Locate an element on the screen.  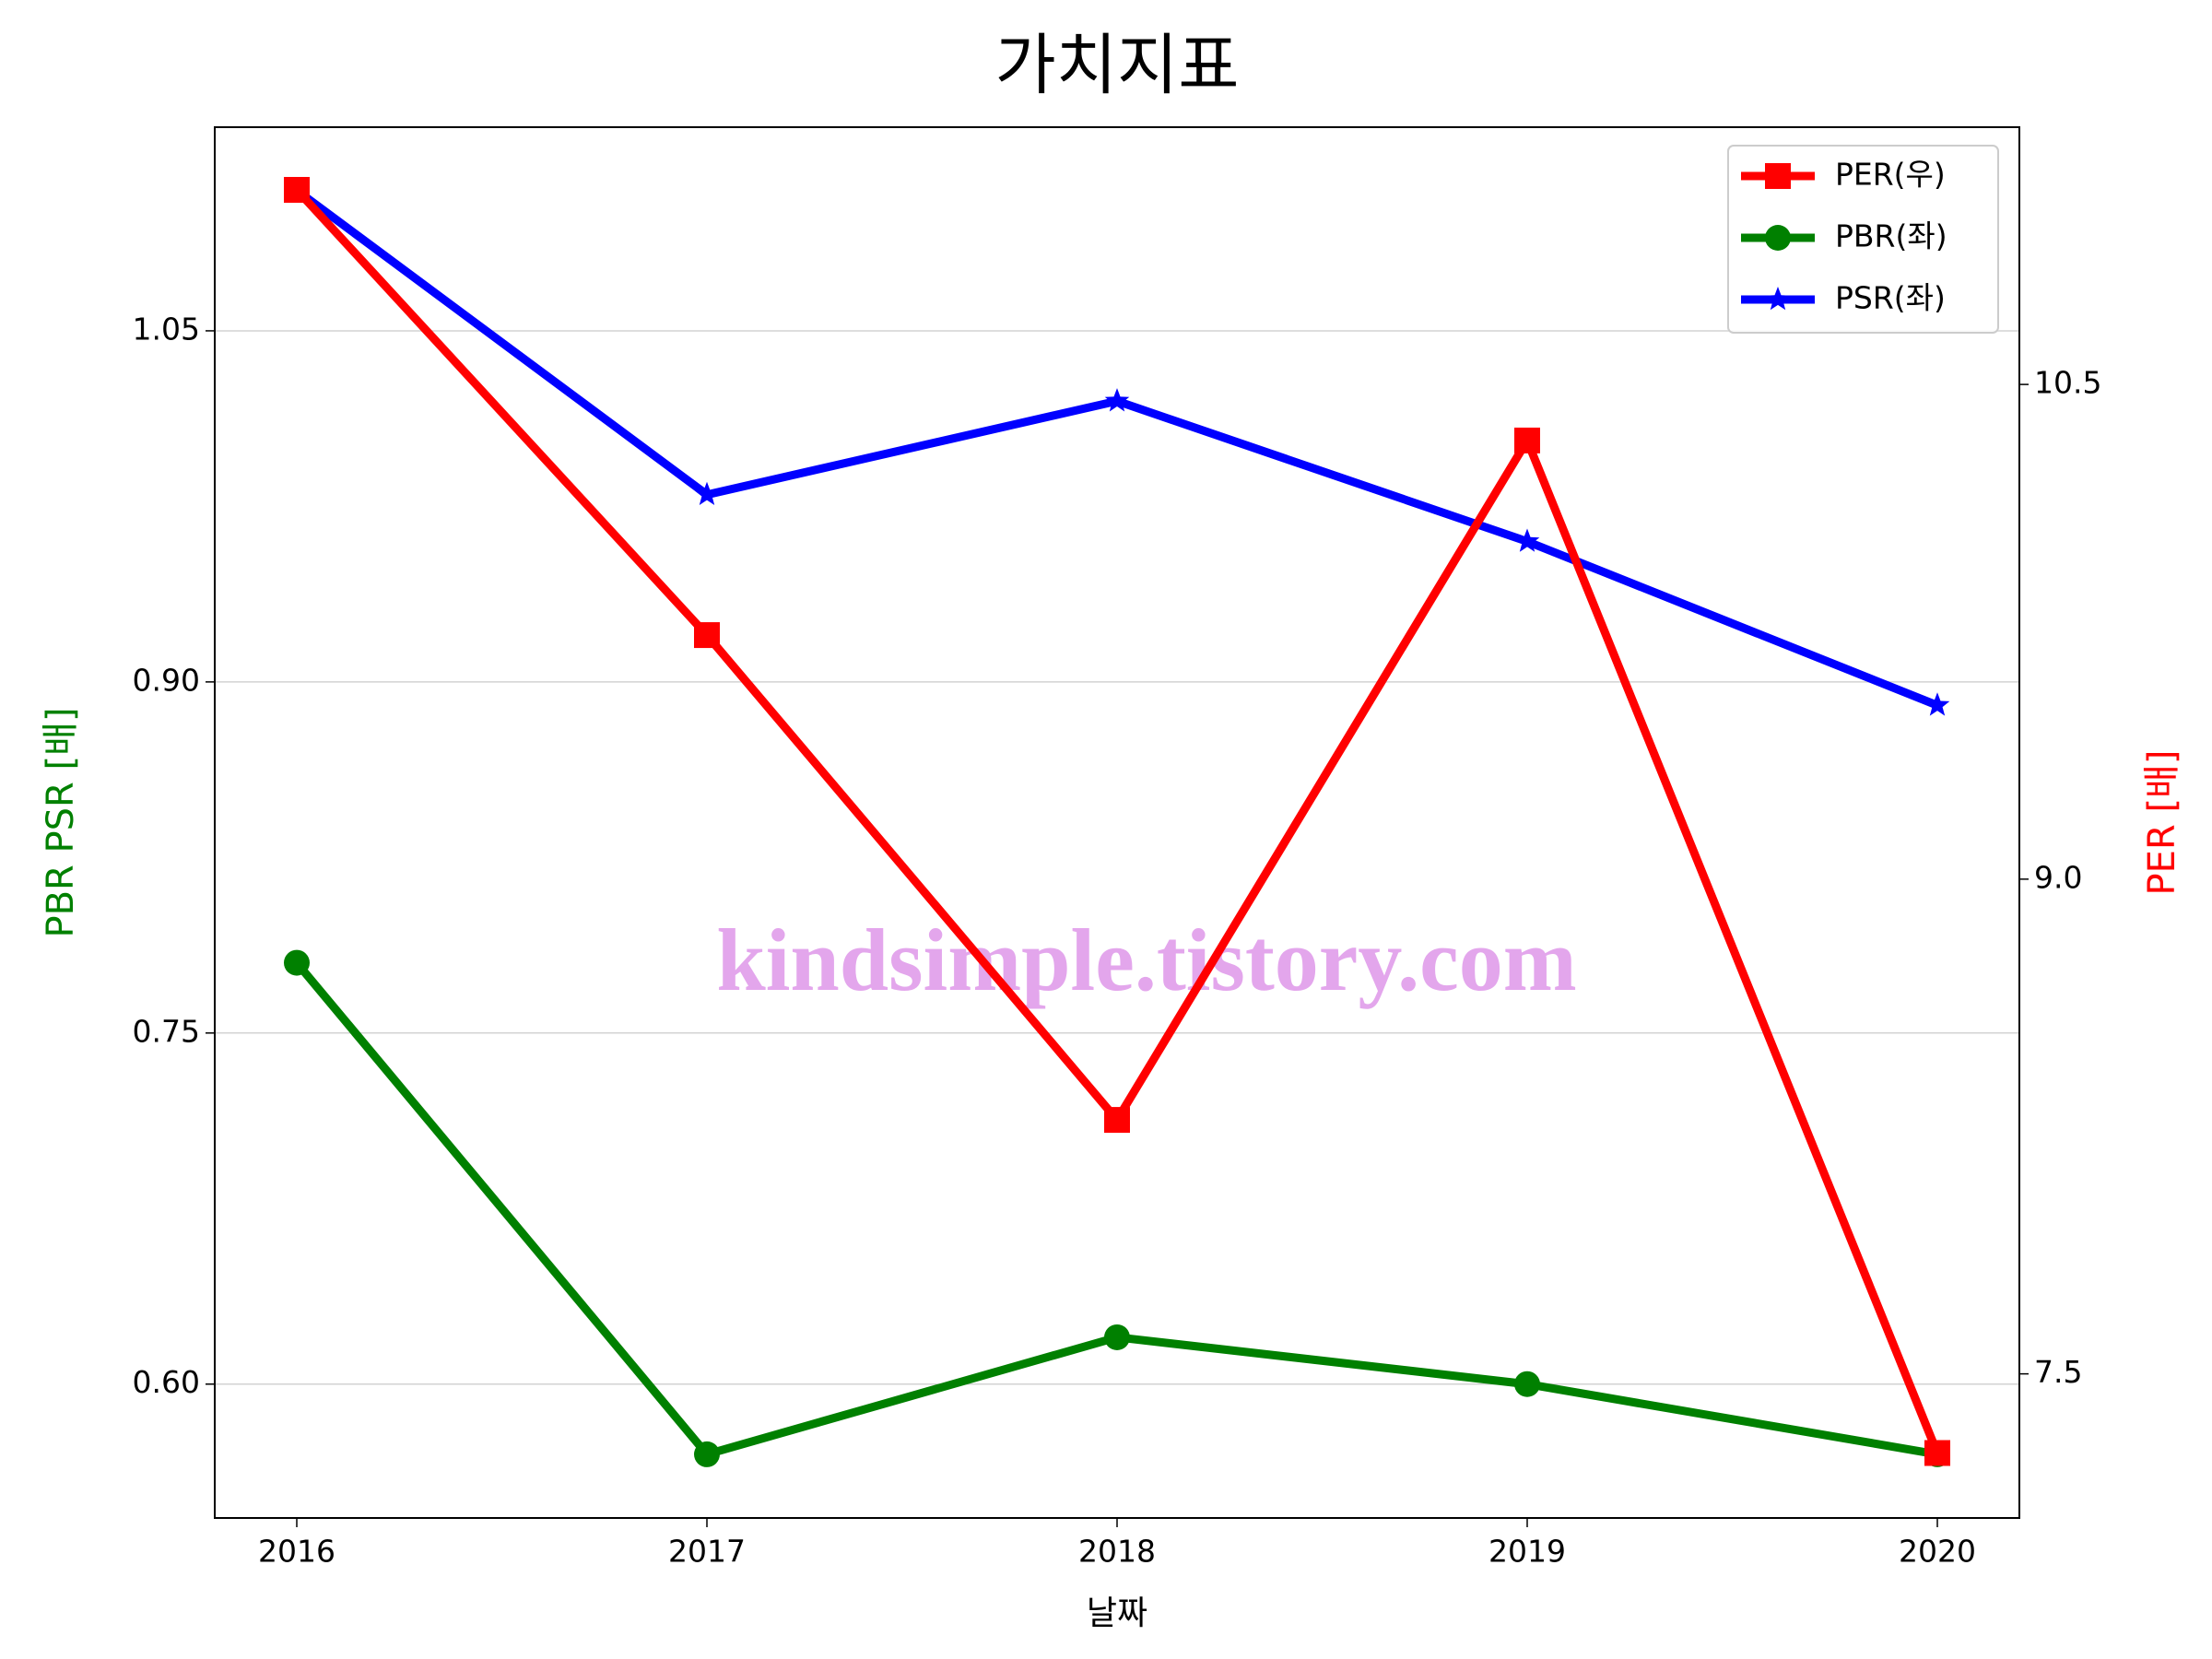
y2-axis-label: PER [배] is located at coordinates (2162, 823).